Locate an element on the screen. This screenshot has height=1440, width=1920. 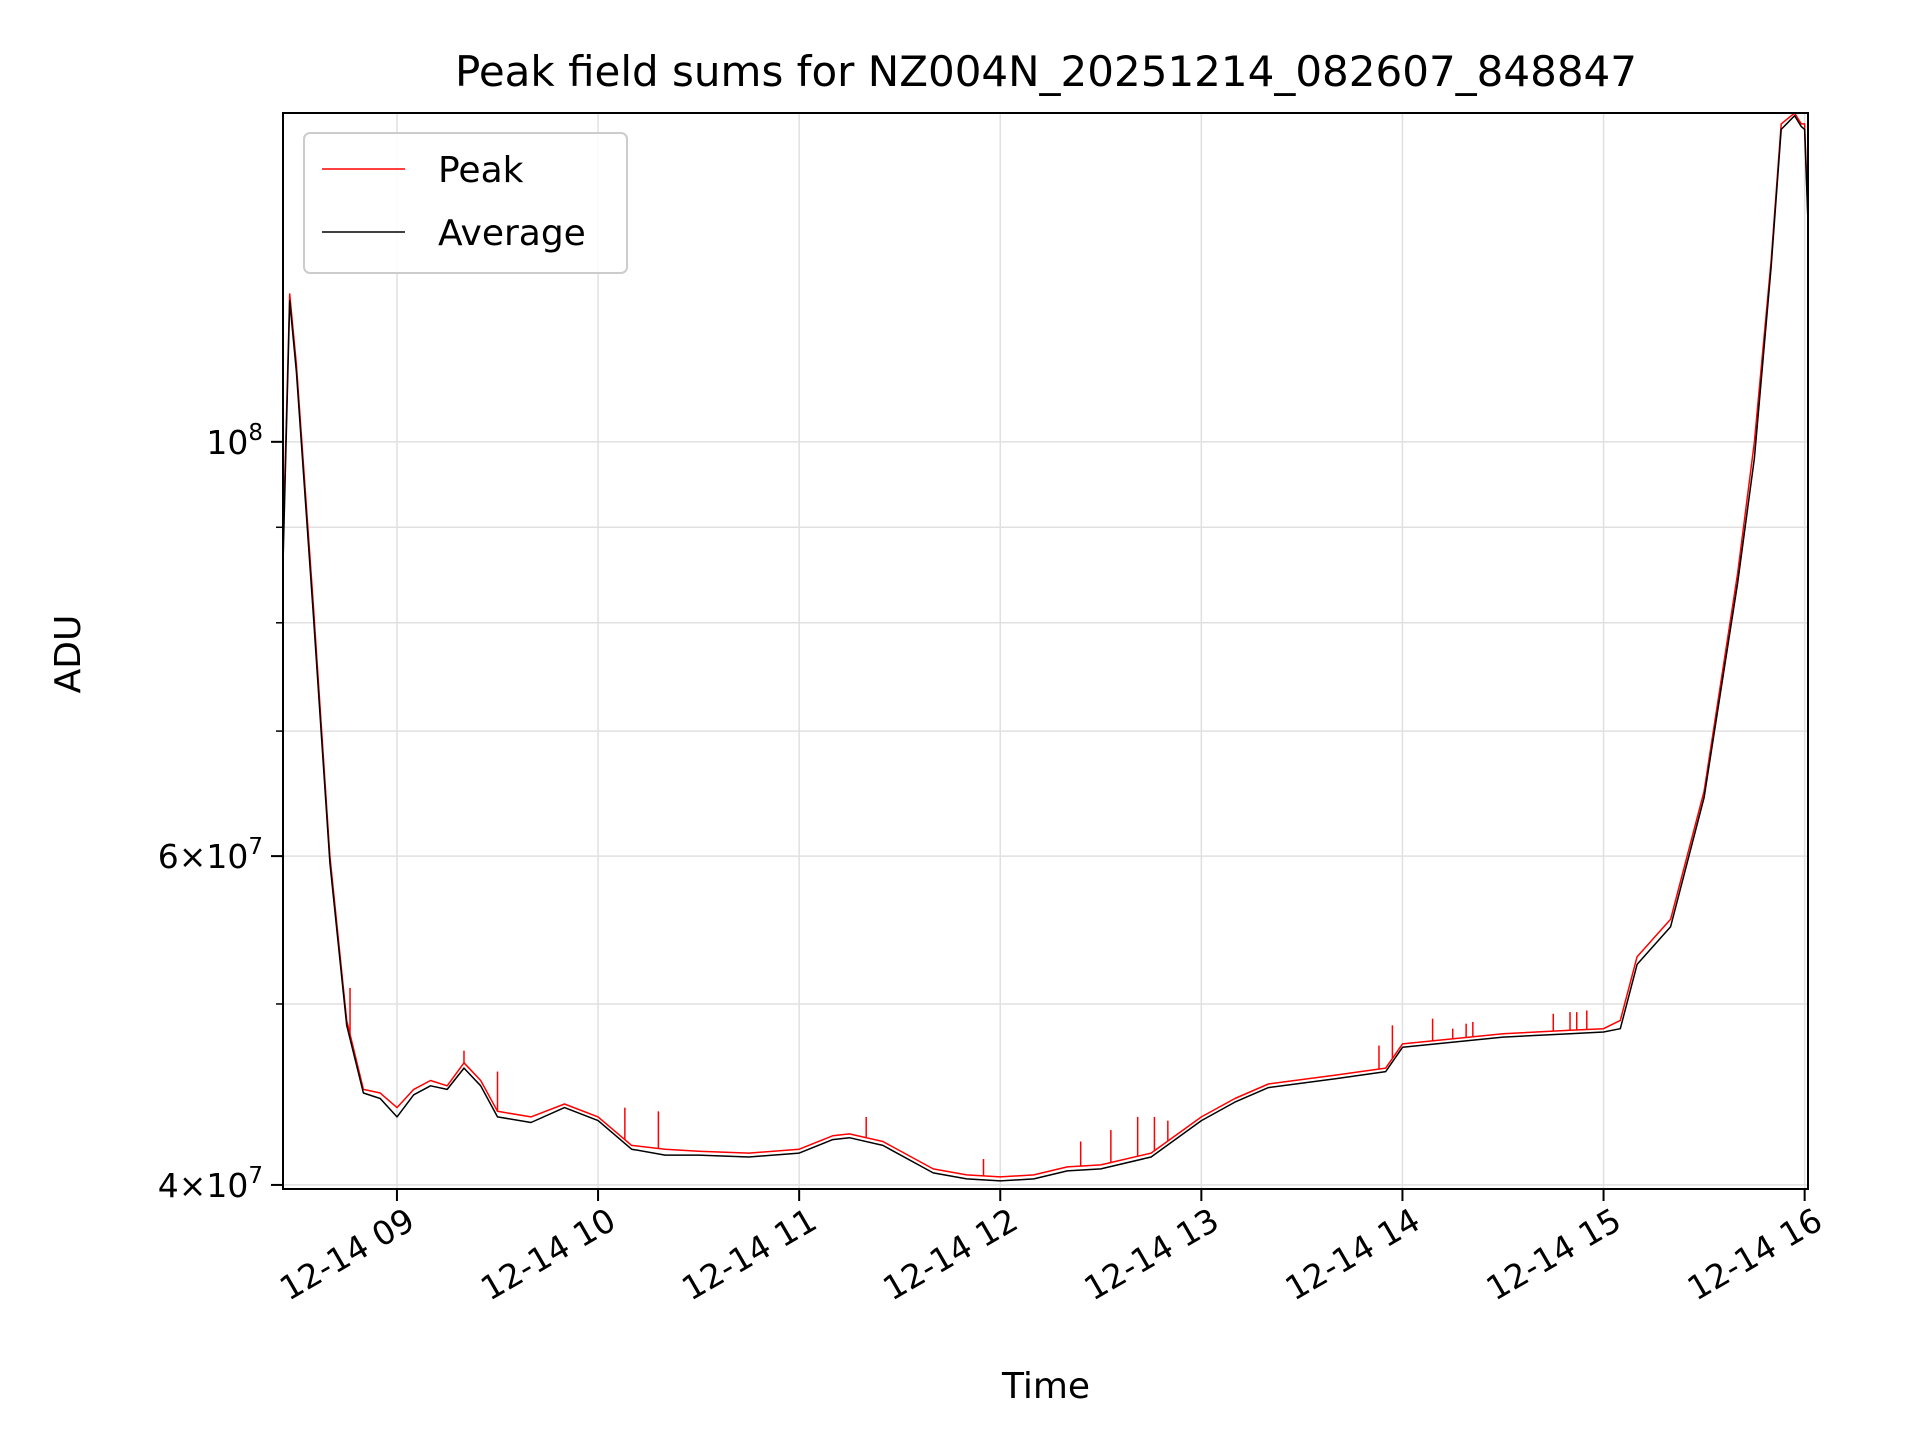
legend-peak-label: Peak is located at coordinates (481, 170).